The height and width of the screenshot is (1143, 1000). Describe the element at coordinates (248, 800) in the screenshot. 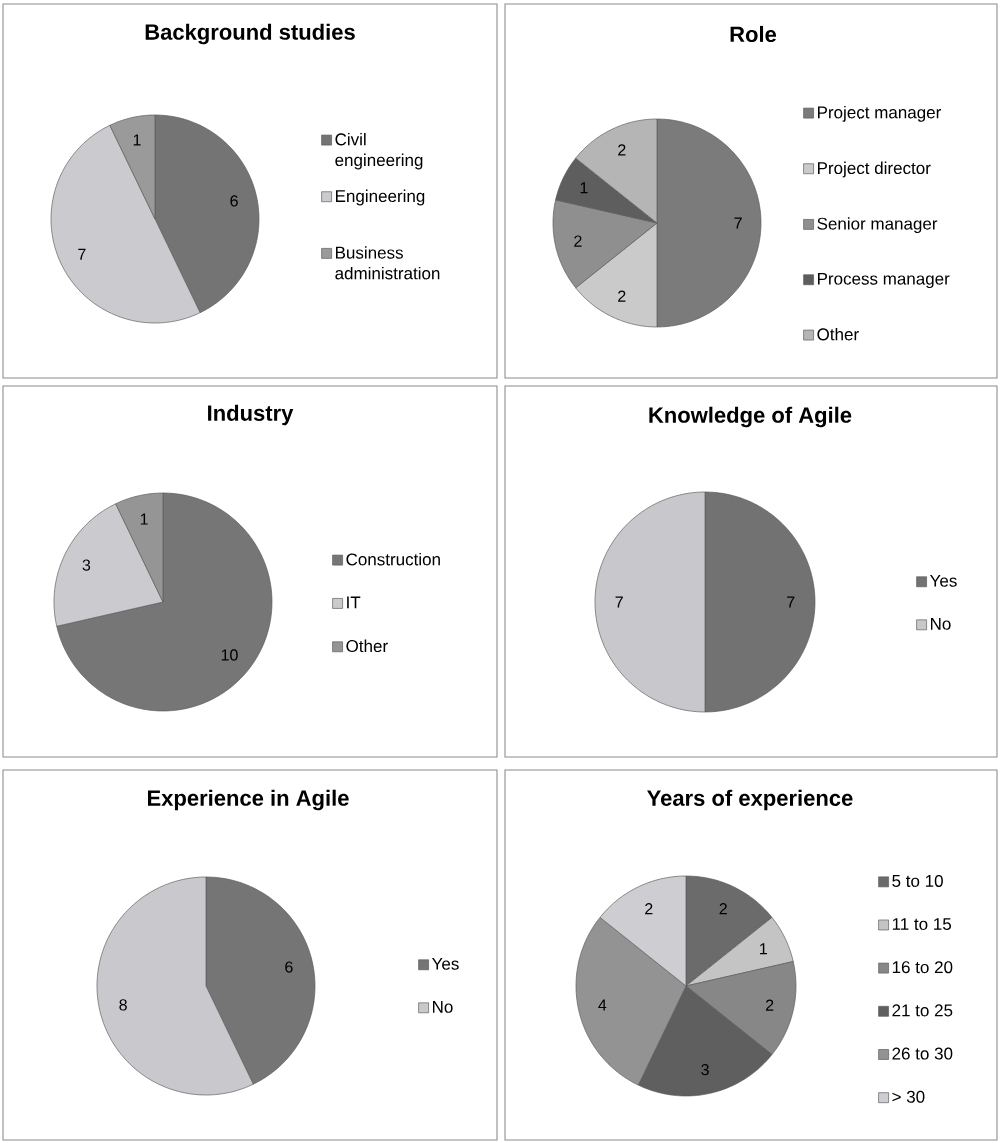

I see `chart-title: Experience in Agile` at that location.